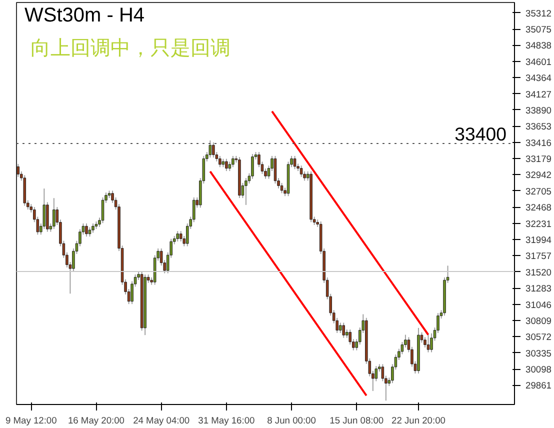  What do you see at coordinates (539, 289) in the screenshot?
I see `y-tick-label: 31283` at bounding box center [539, 289].